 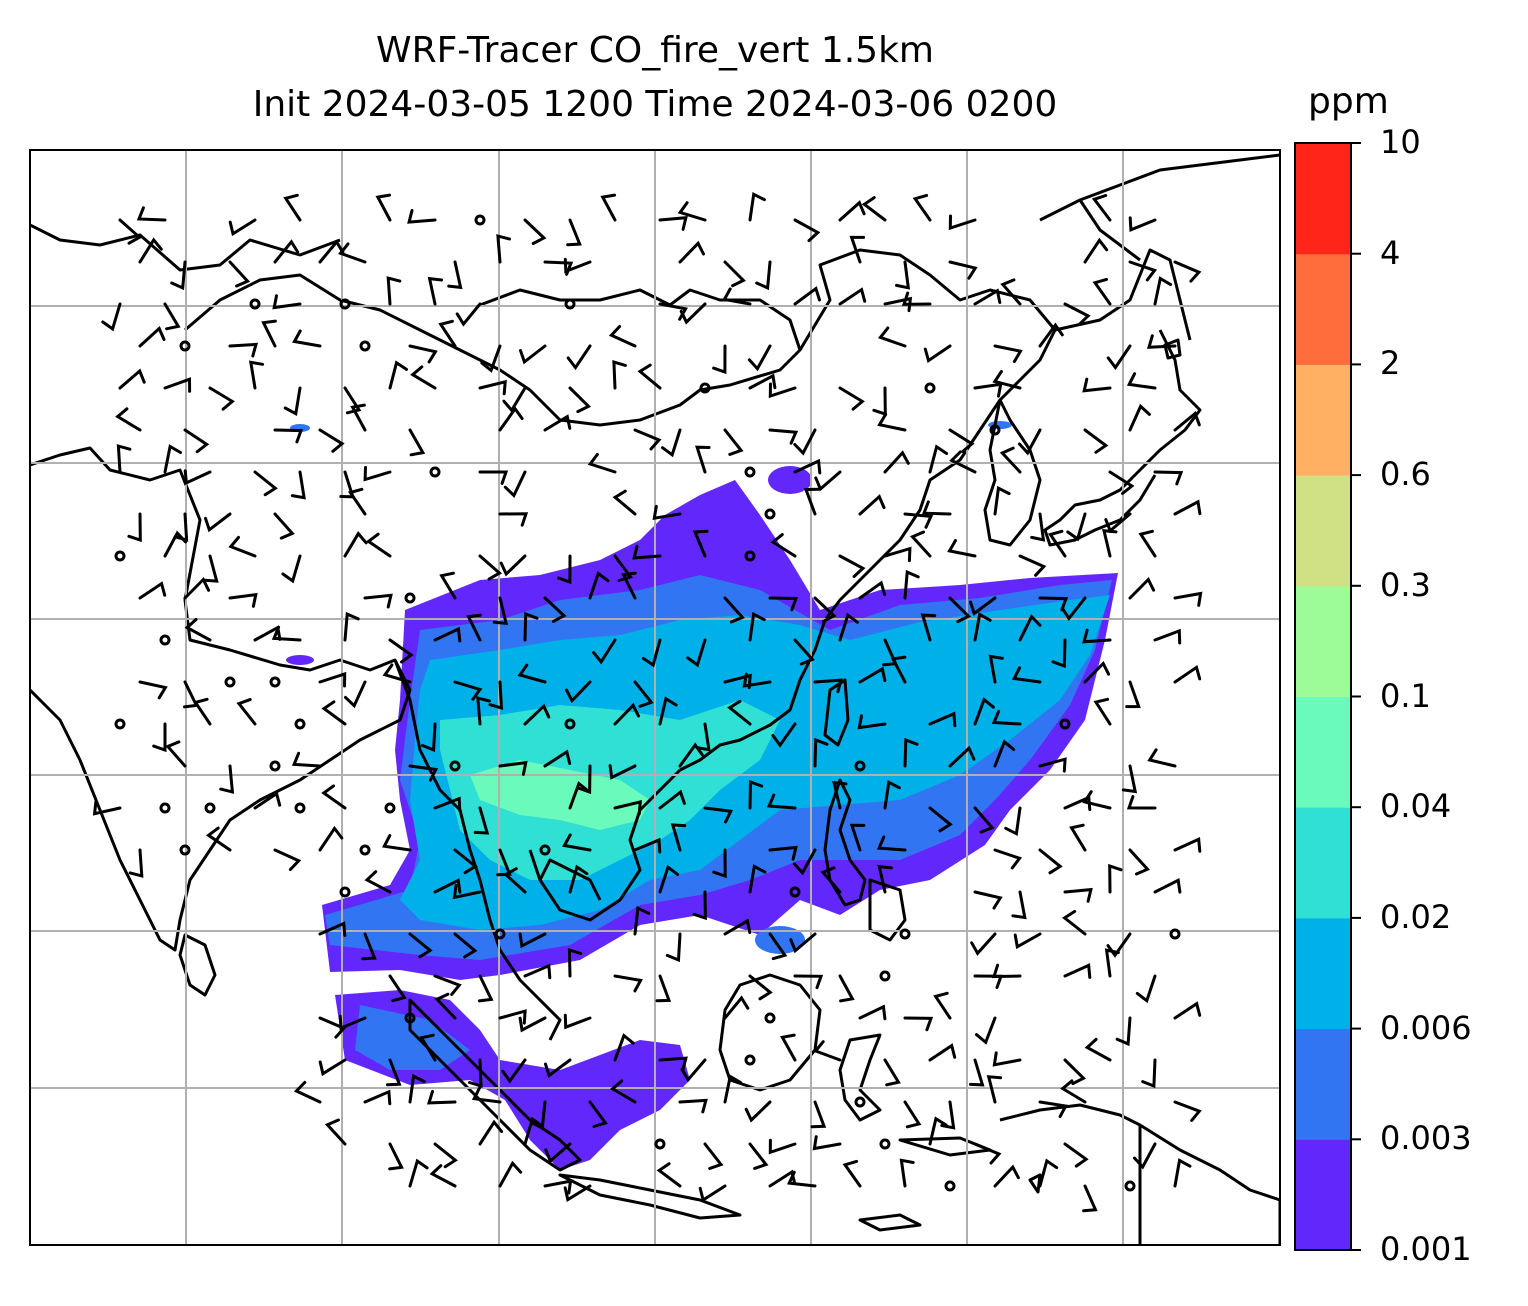 I want to click on colorbar-tick-label: 0.02, so click(x=1416, y=916).